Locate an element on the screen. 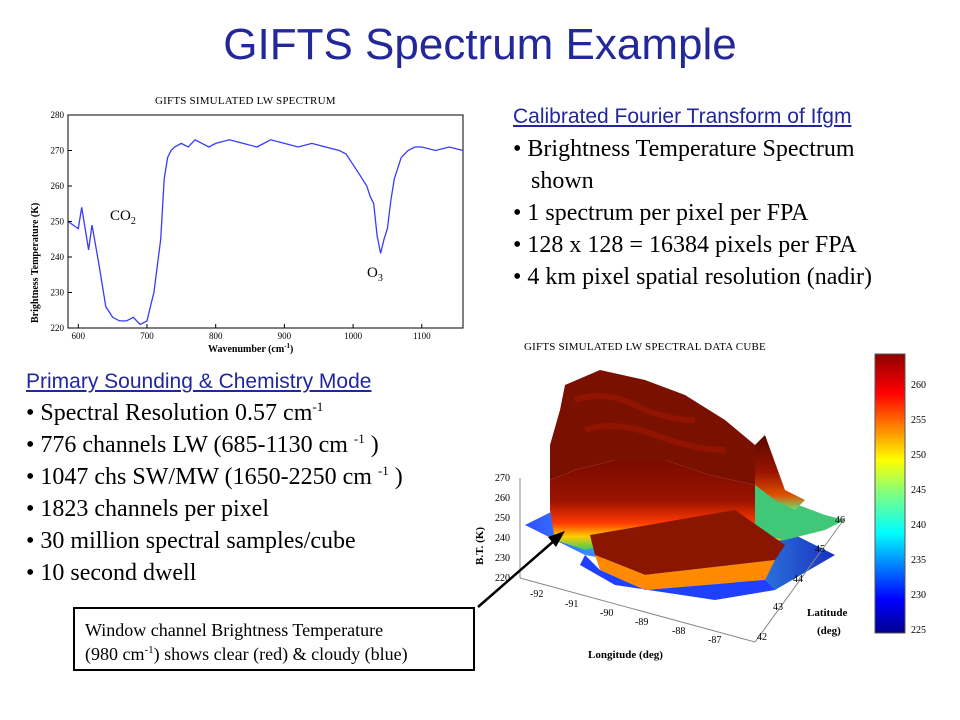 The height and width of the screenshot is (720, 960). colorbar-tick: 240 is located at coordinates (918, 525).